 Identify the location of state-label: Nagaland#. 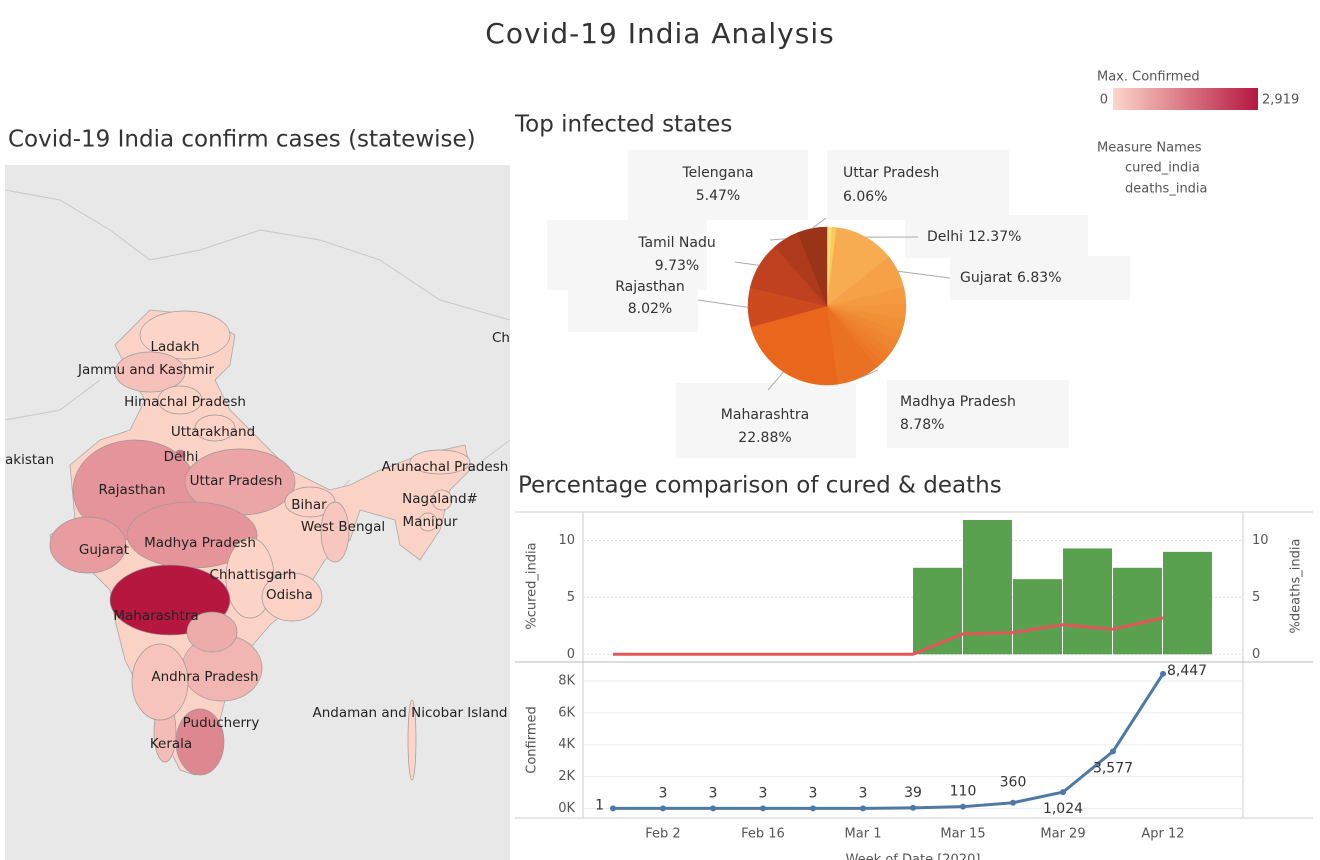
(440, 499).